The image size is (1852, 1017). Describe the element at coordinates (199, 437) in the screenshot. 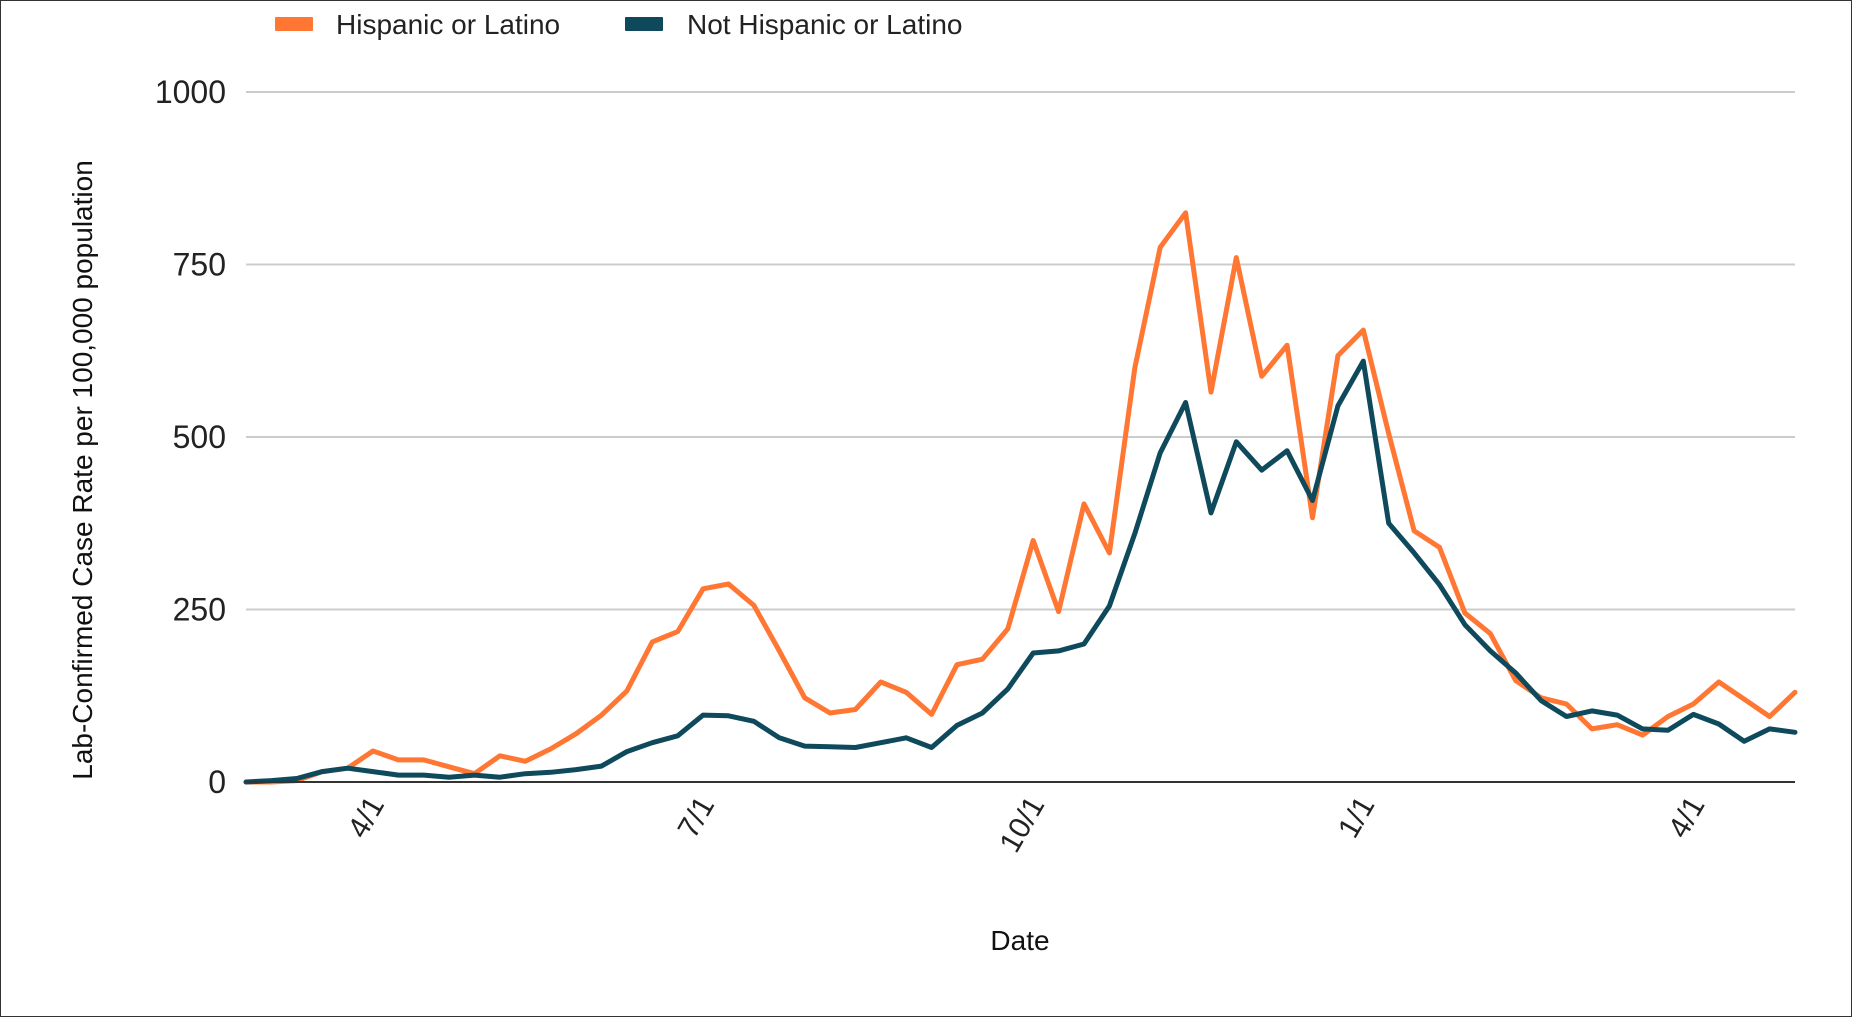

I see `y-tick-label: 500` at that location.